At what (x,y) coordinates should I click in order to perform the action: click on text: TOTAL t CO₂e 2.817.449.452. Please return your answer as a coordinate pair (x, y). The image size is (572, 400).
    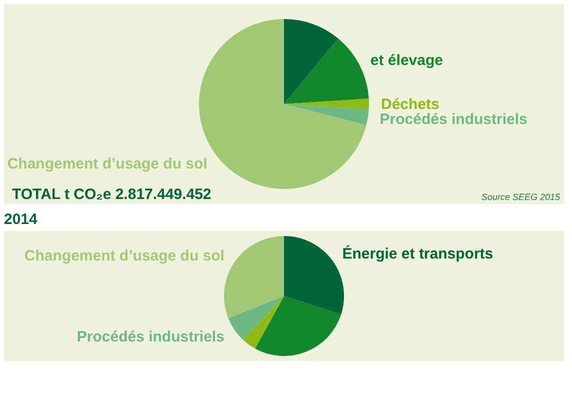
    Looking at the image, I should click on (112, 194).